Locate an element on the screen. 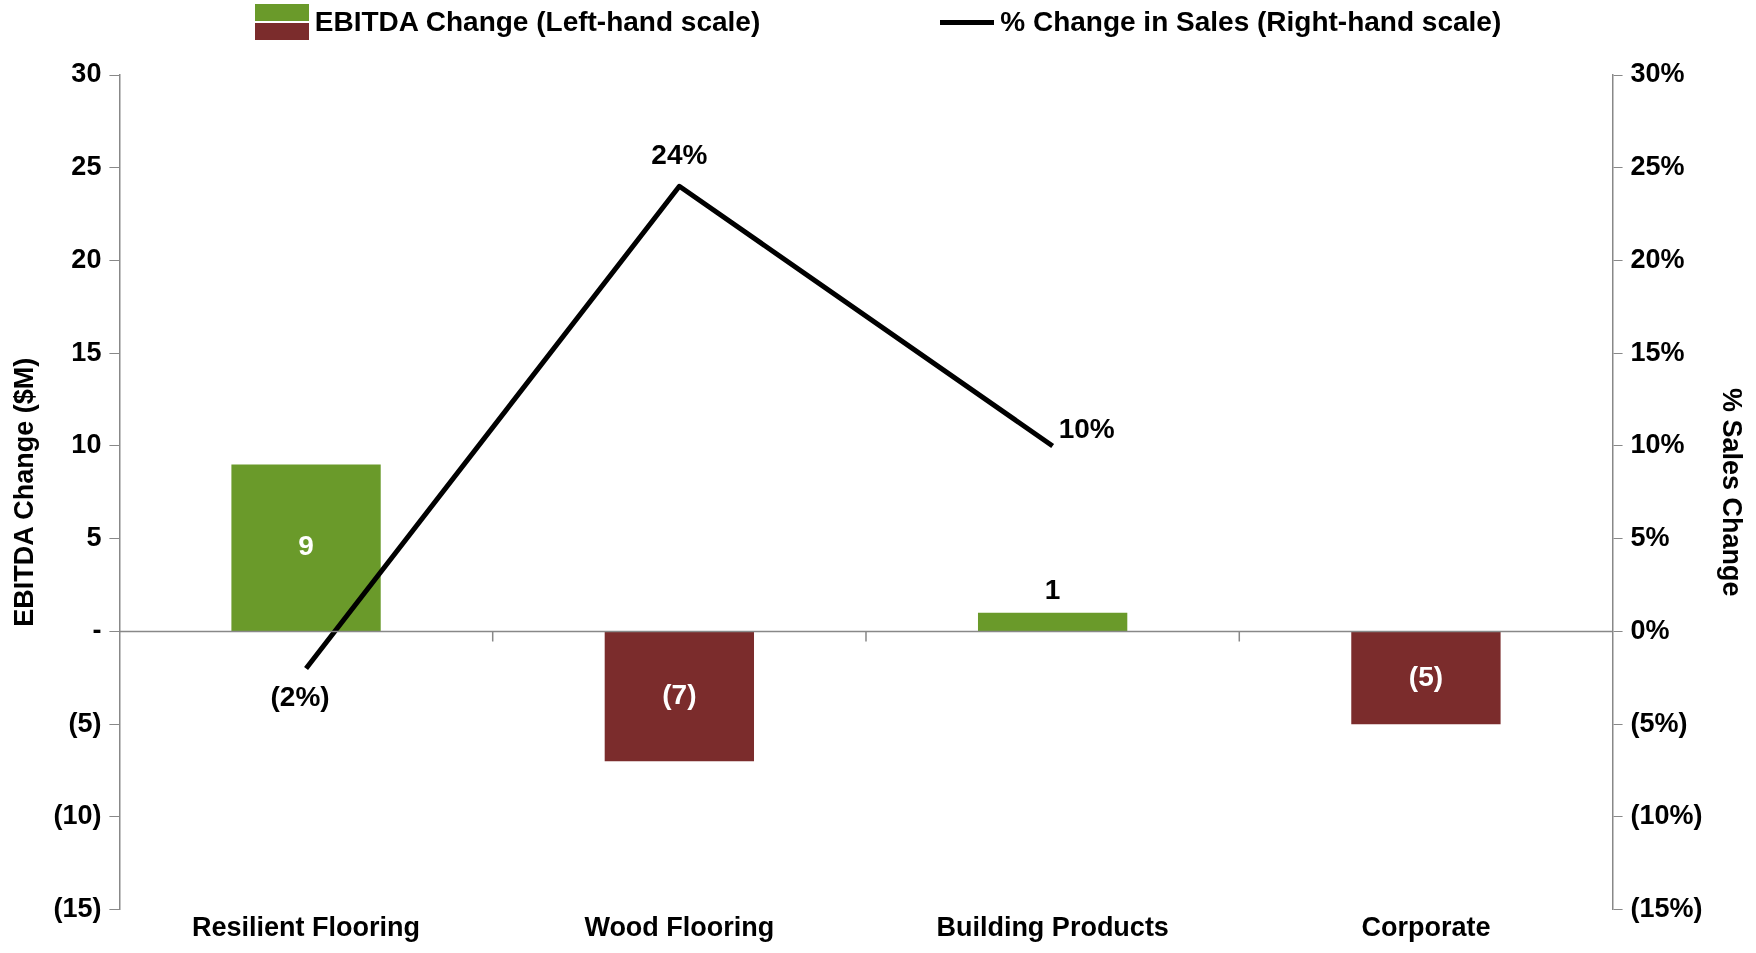 This screenshot has width=1756, height=953. y-tick-label: 20 is located at coordinates (86, 258).